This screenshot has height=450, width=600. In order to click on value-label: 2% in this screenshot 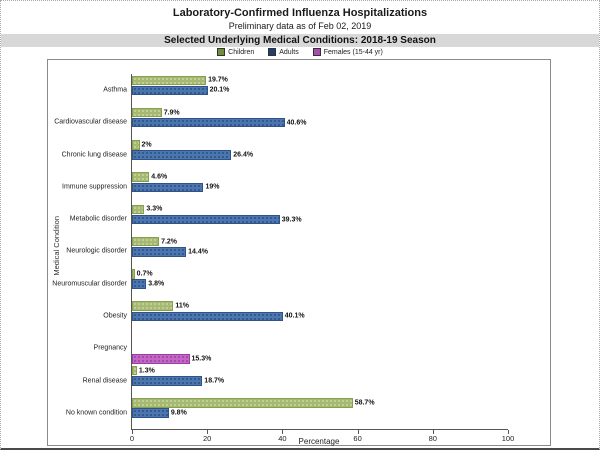, I will do `click(146, 145)`.